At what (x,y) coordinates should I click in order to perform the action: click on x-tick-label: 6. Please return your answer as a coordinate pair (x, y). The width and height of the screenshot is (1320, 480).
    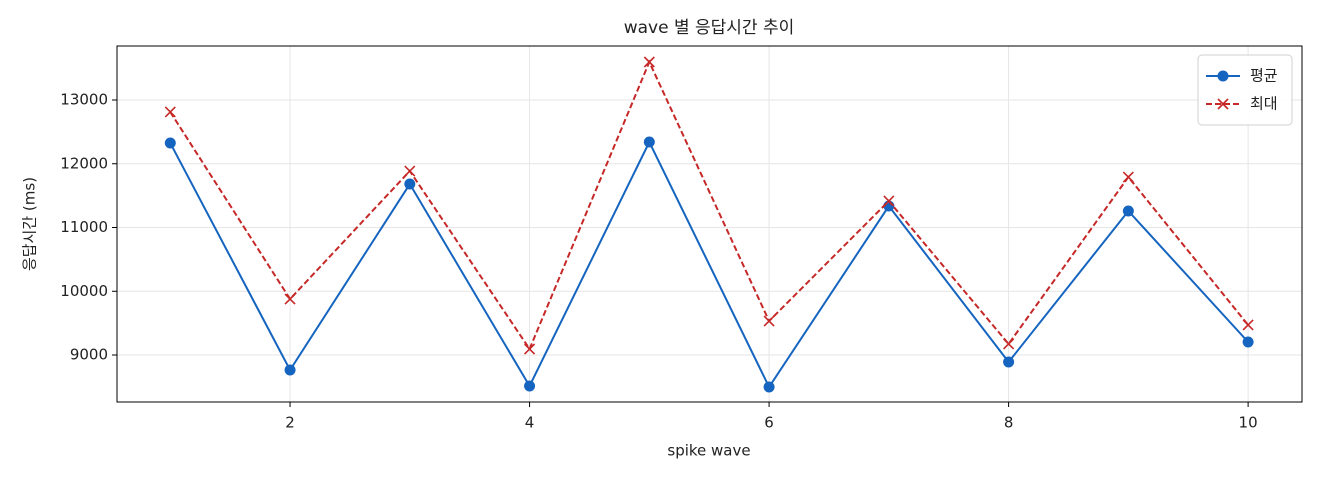
    Looking at the image, I should click on (769, 423).